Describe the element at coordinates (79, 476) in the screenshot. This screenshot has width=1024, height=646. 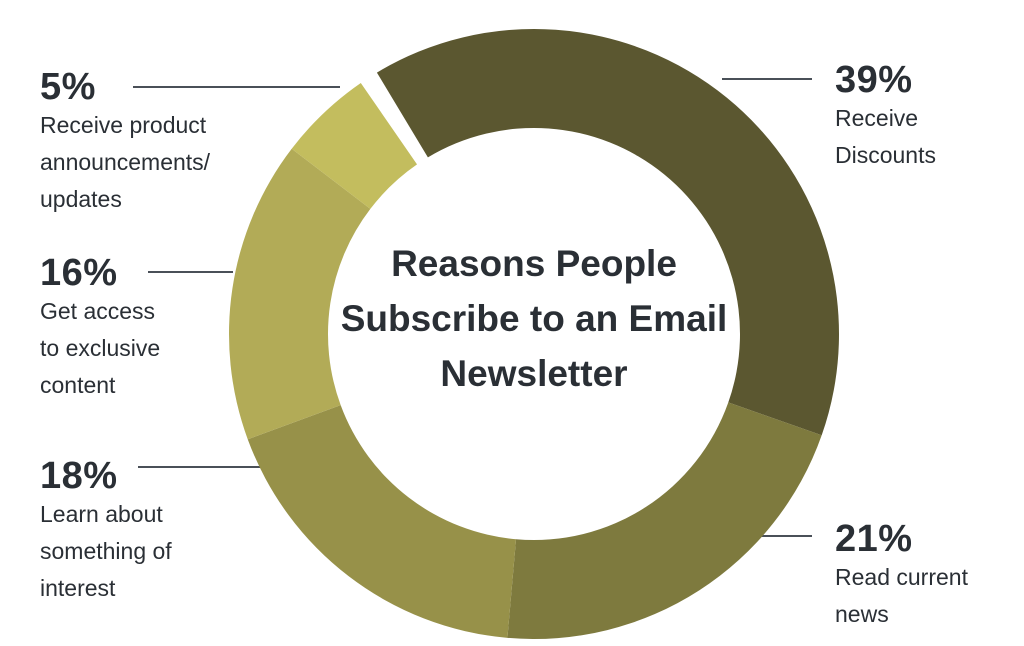
I see `slice-percent: 18%` at that location.